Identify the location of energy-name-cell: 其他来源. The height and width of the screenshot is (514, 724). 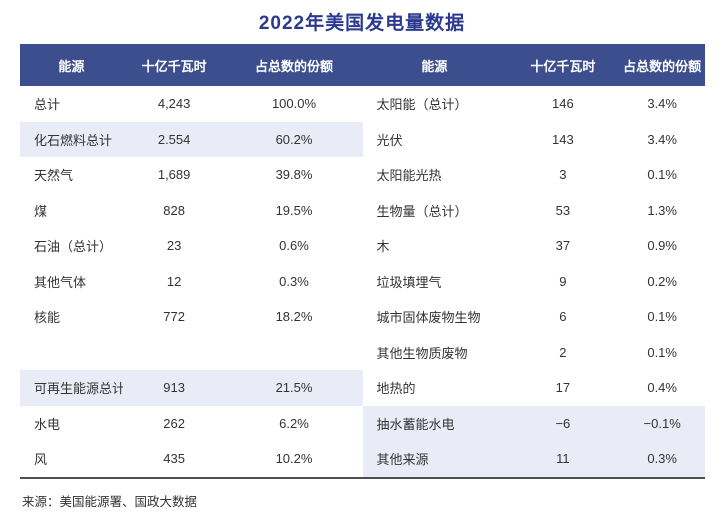
(402, 460).